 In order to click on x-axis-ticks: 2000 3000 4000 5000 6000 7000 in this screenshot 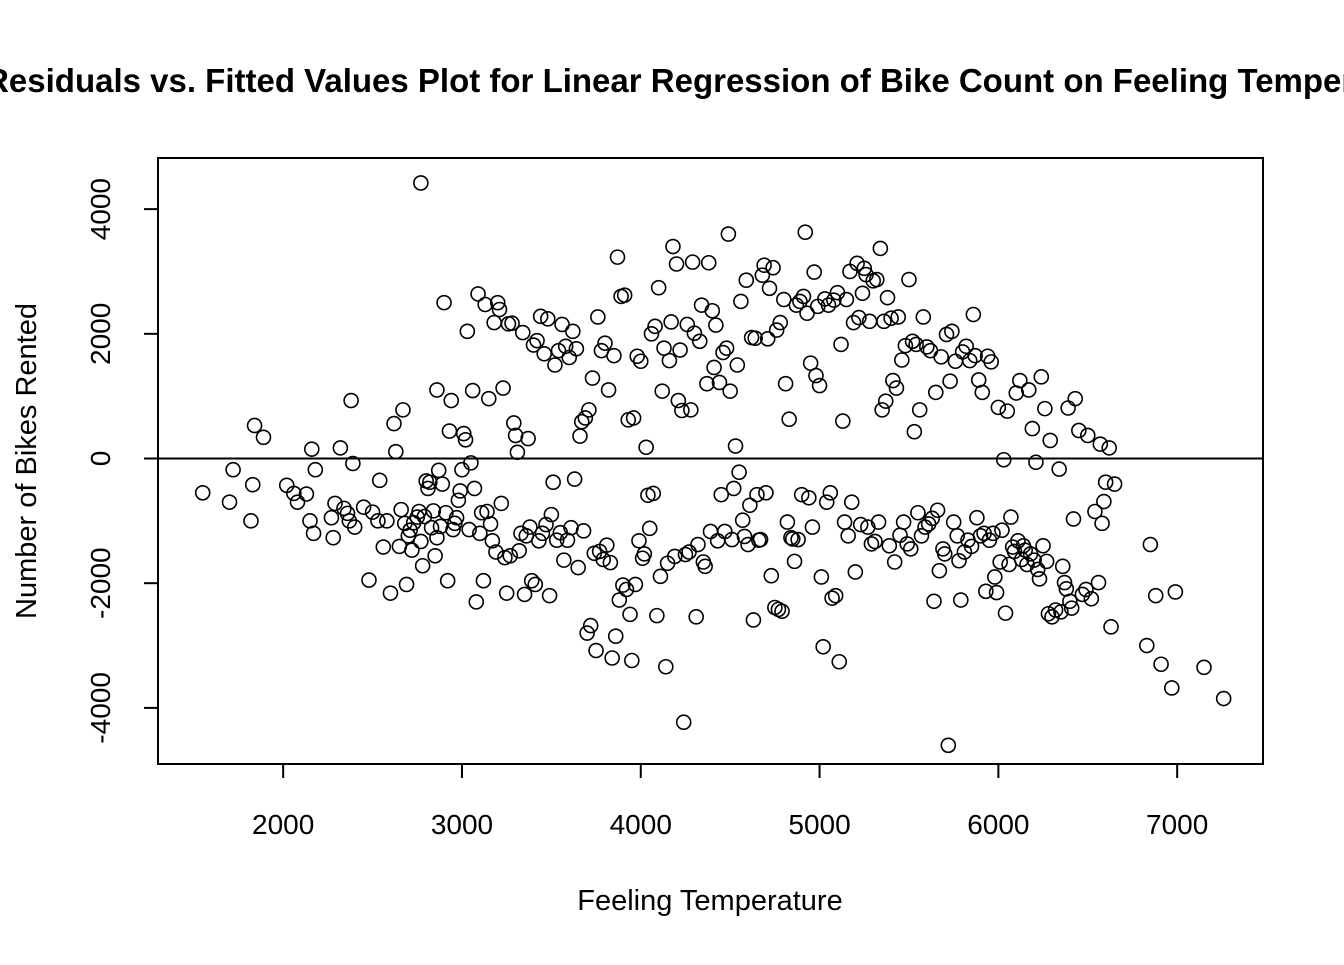, I will do `click(730, 802)`.